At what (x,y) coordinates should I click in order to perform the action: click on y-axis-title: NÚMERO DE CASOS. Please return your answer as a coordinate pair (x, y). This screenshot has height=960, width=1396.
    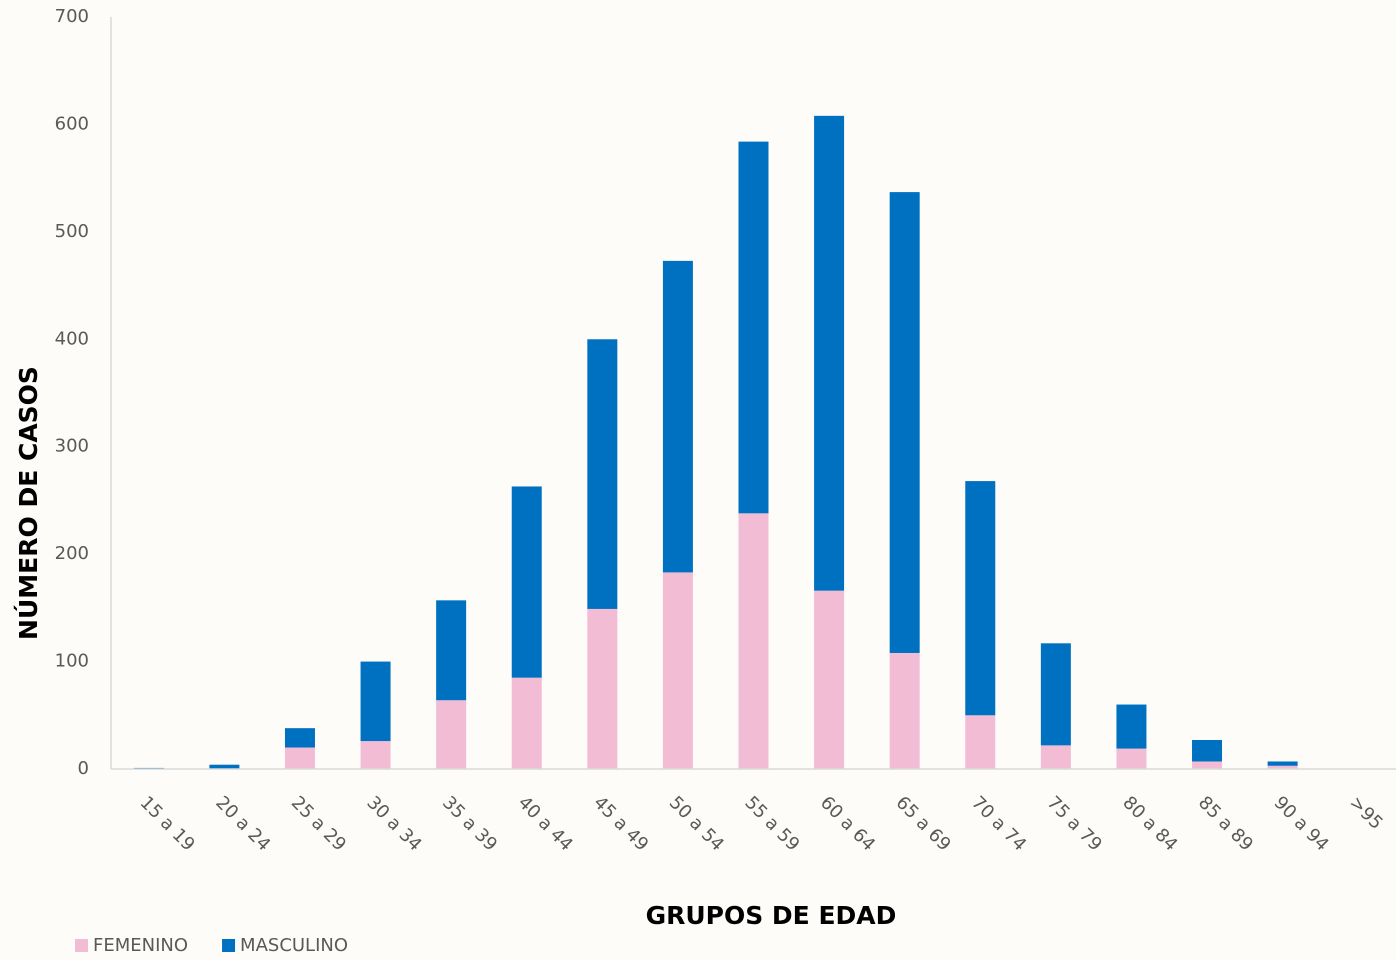
    Looking at the image, I should click on (28, 503).